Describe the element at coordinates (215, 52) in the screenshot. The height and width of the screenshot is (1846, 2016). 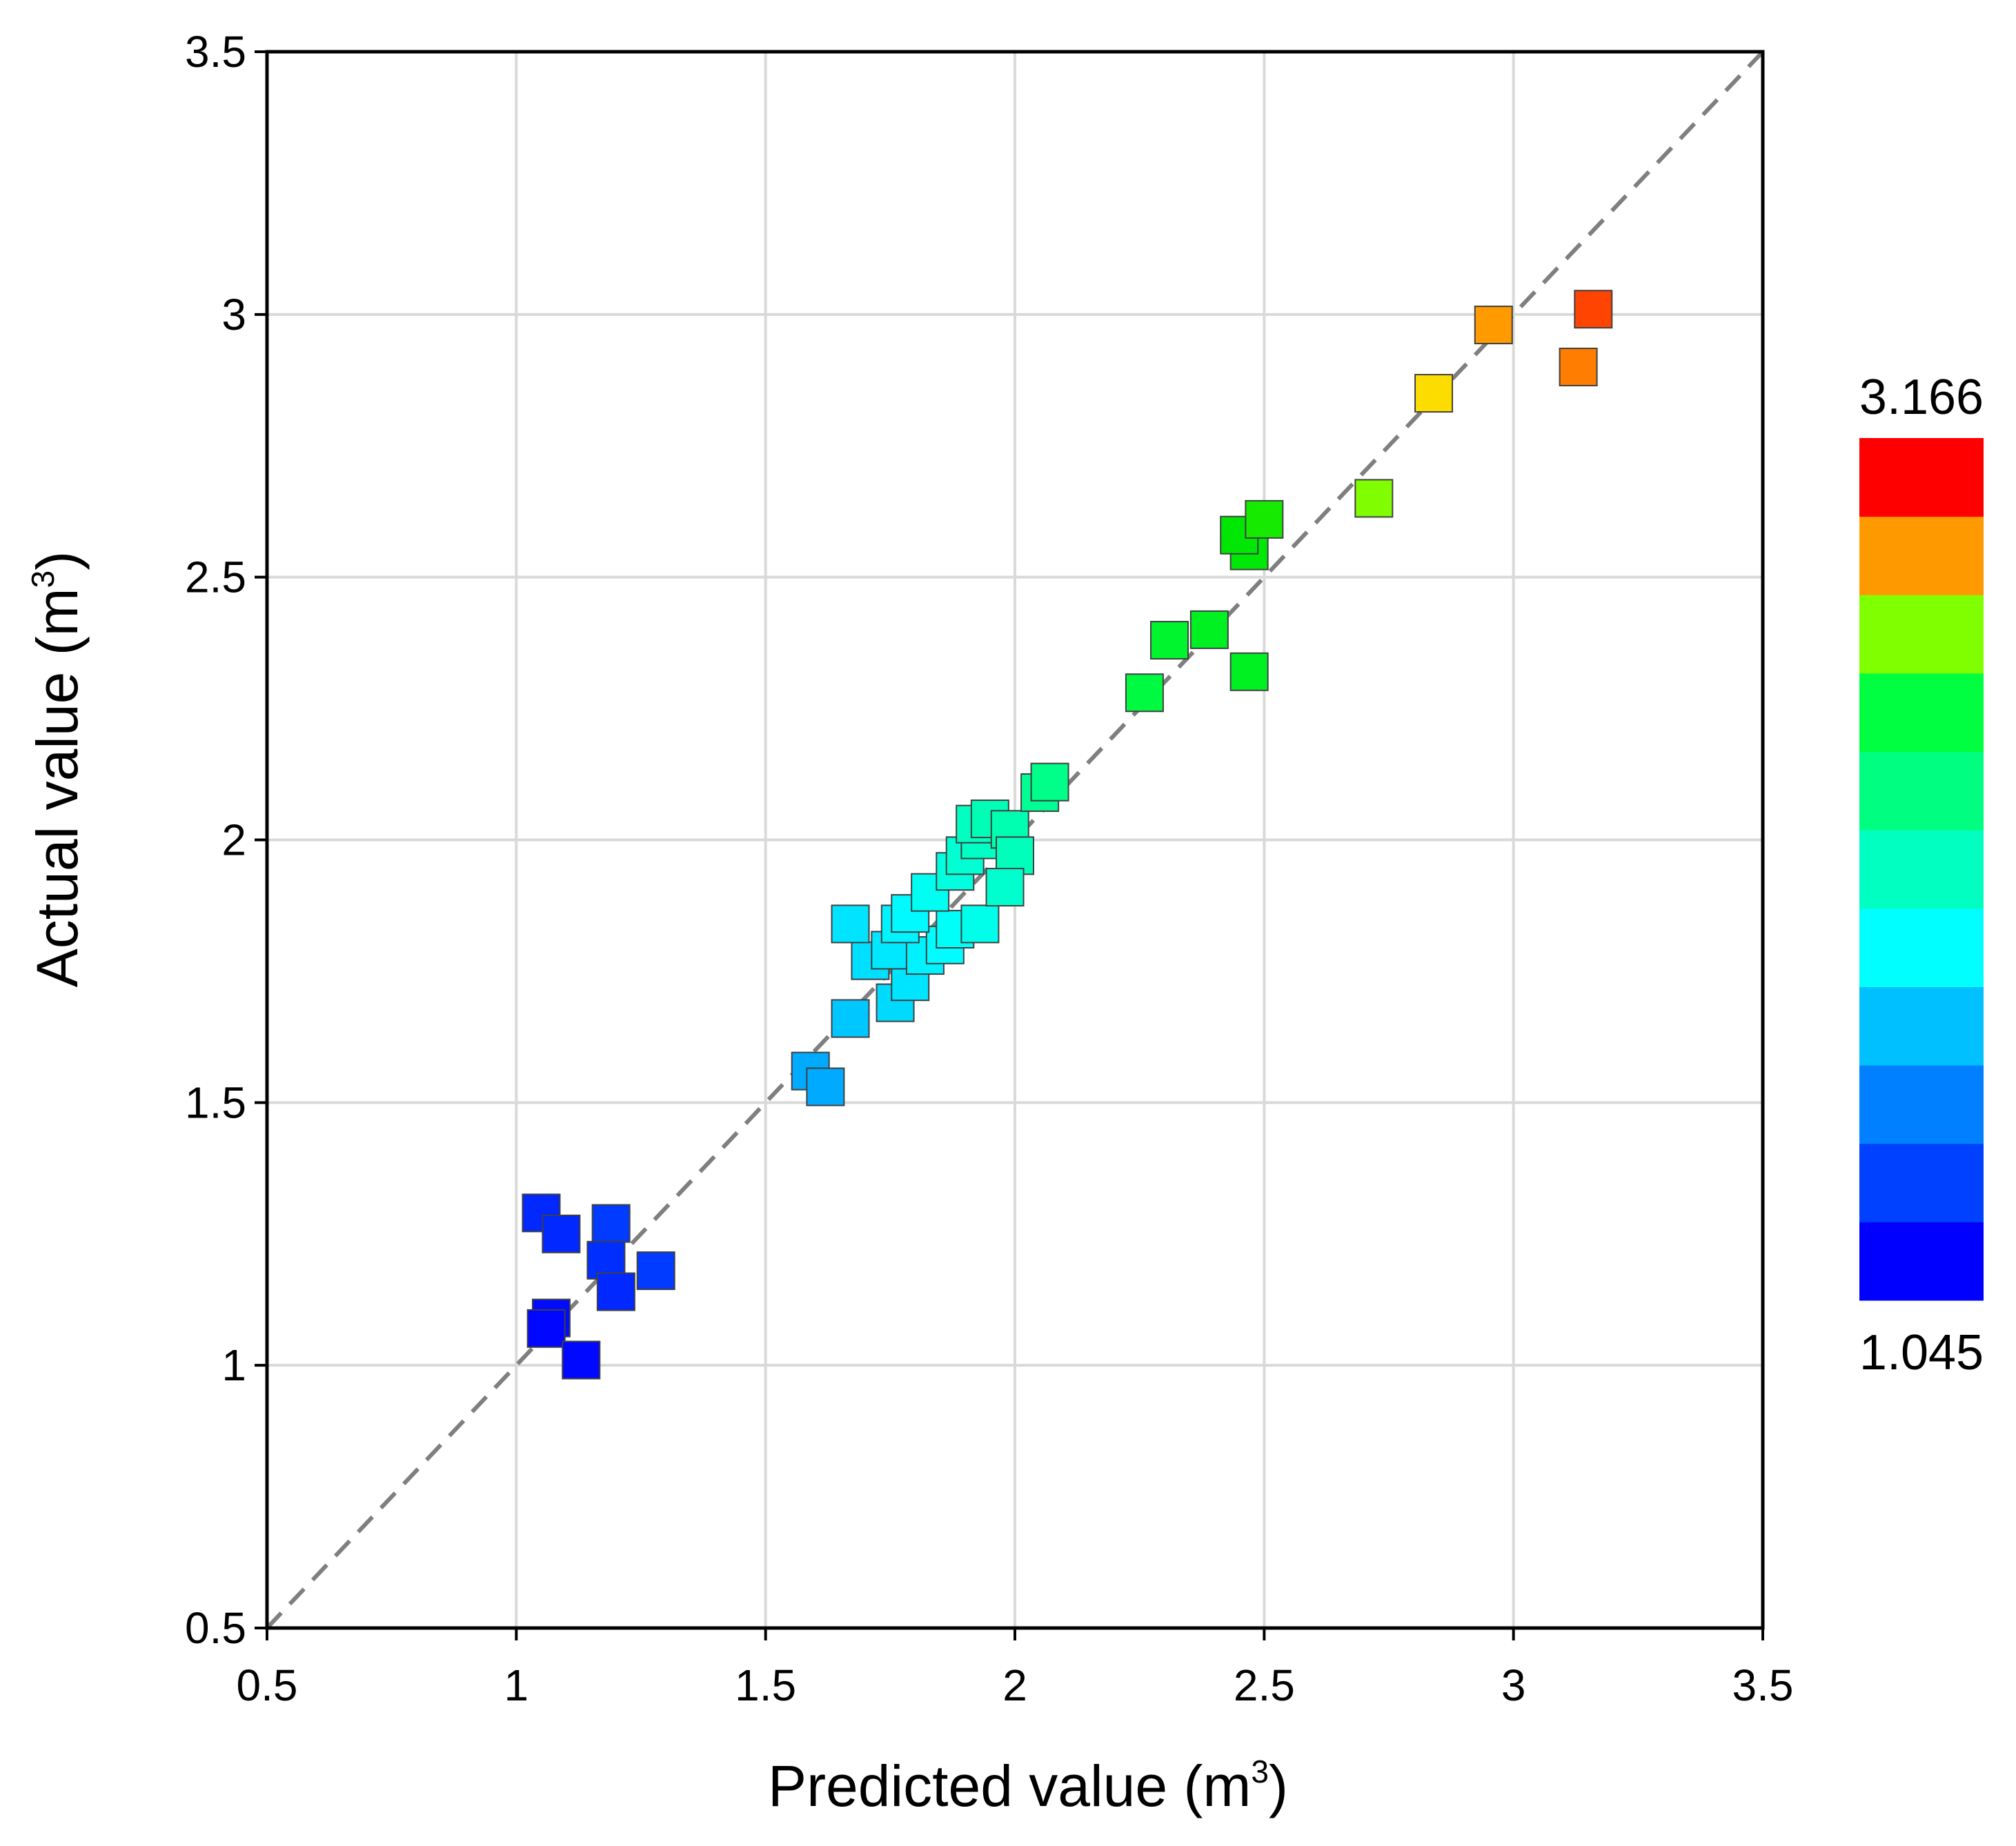
I see `y-tick-label-6: 3.5` at that location.